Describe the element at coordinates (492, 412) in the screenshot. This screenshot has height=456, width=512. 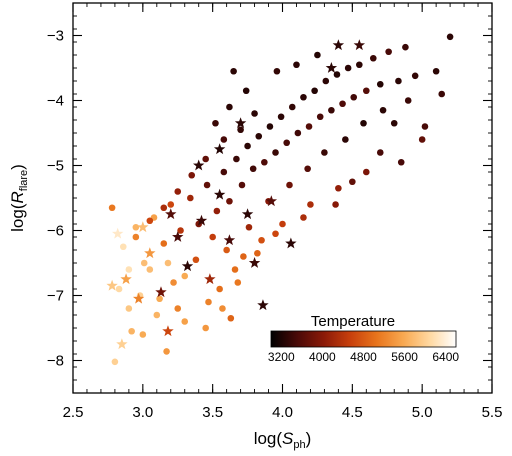
I see `x-tick-label: 5.5` at that location.